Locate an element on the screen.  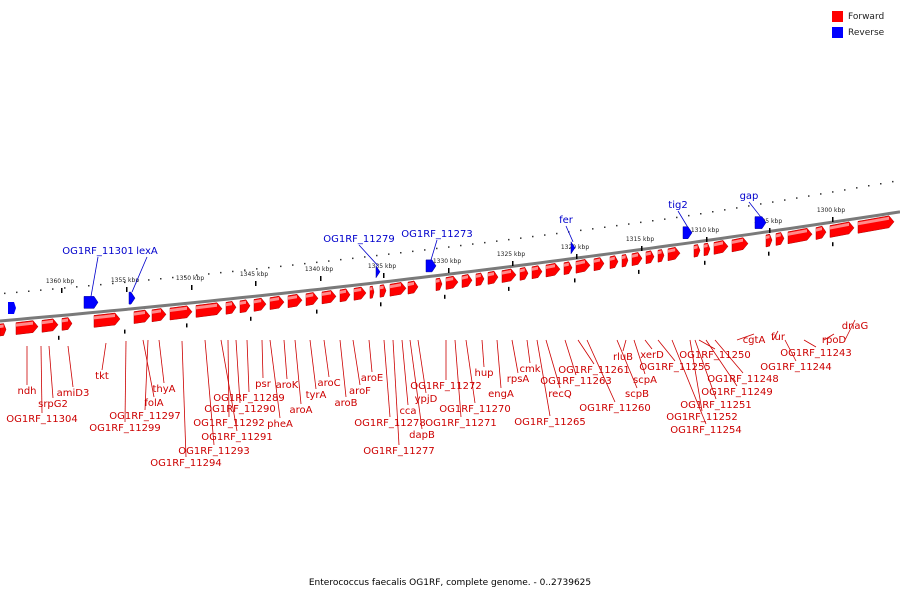
forward-gene-og1rf-11261: OG1RF_11261 is located at coordinates (594, 357).